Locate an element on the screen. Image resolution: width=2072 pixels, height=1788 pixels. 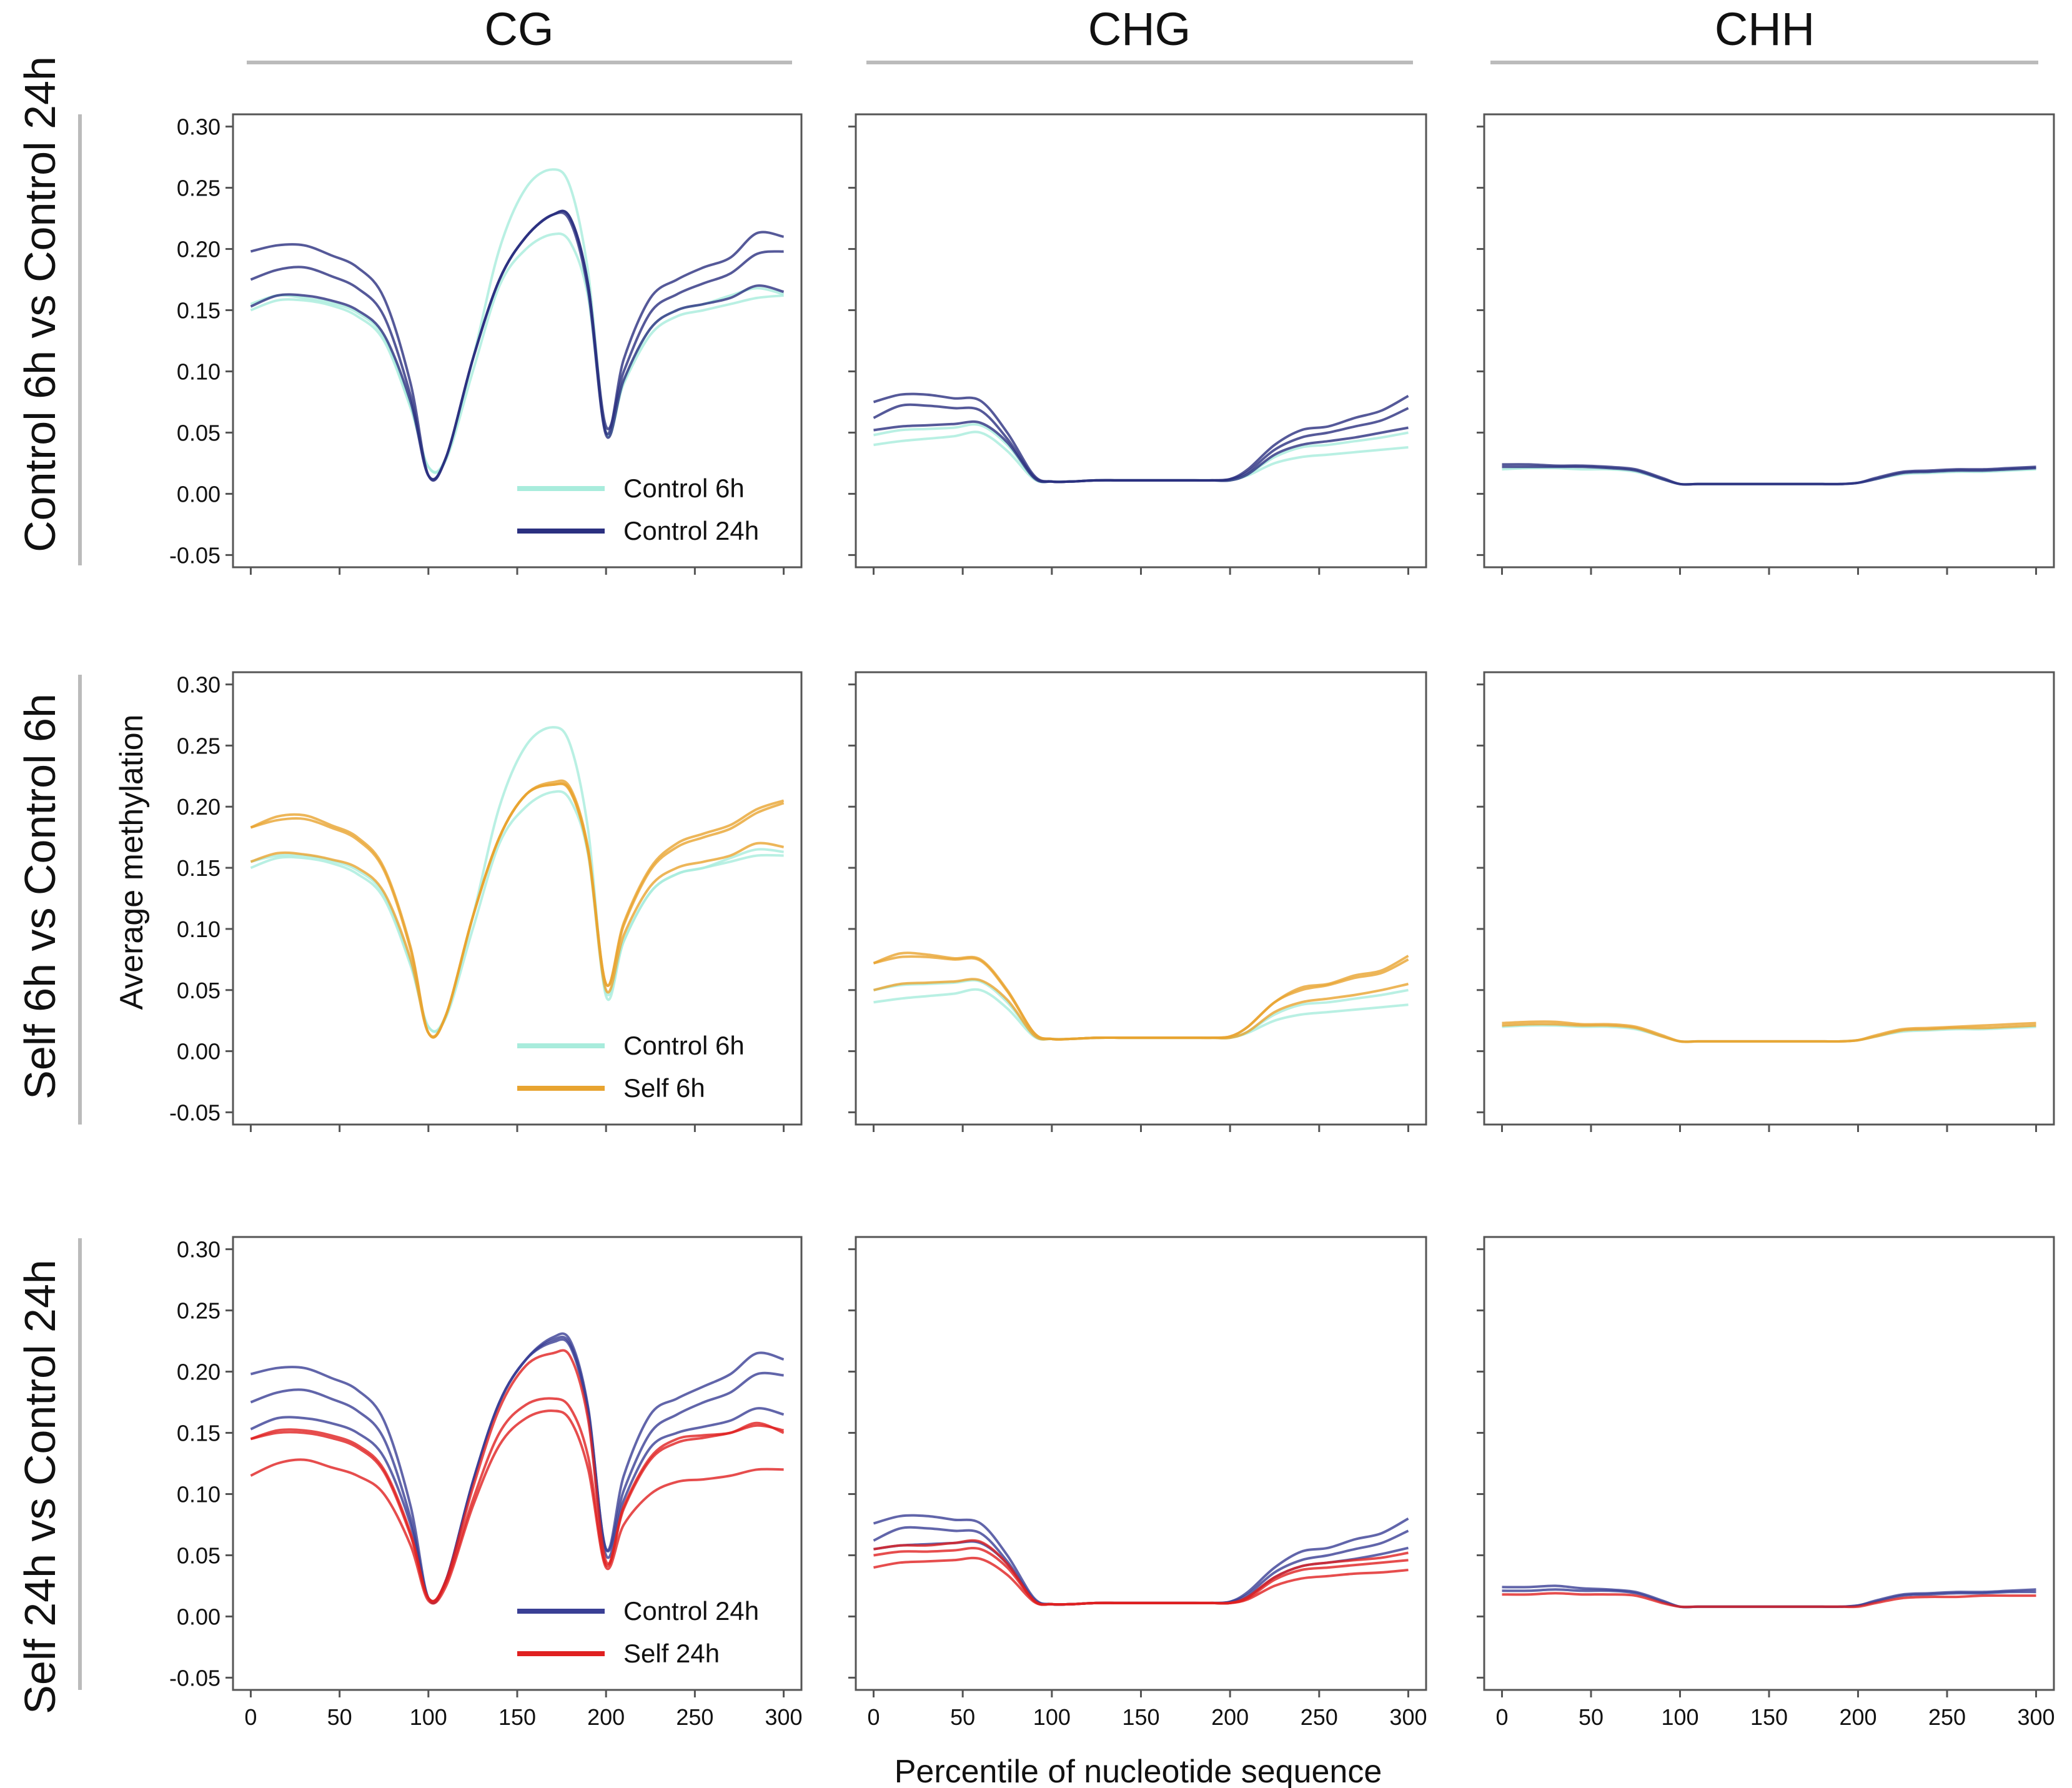
x-axis-label: Percentile of nucleotide sequence is located at coordinates (1138, 1771).